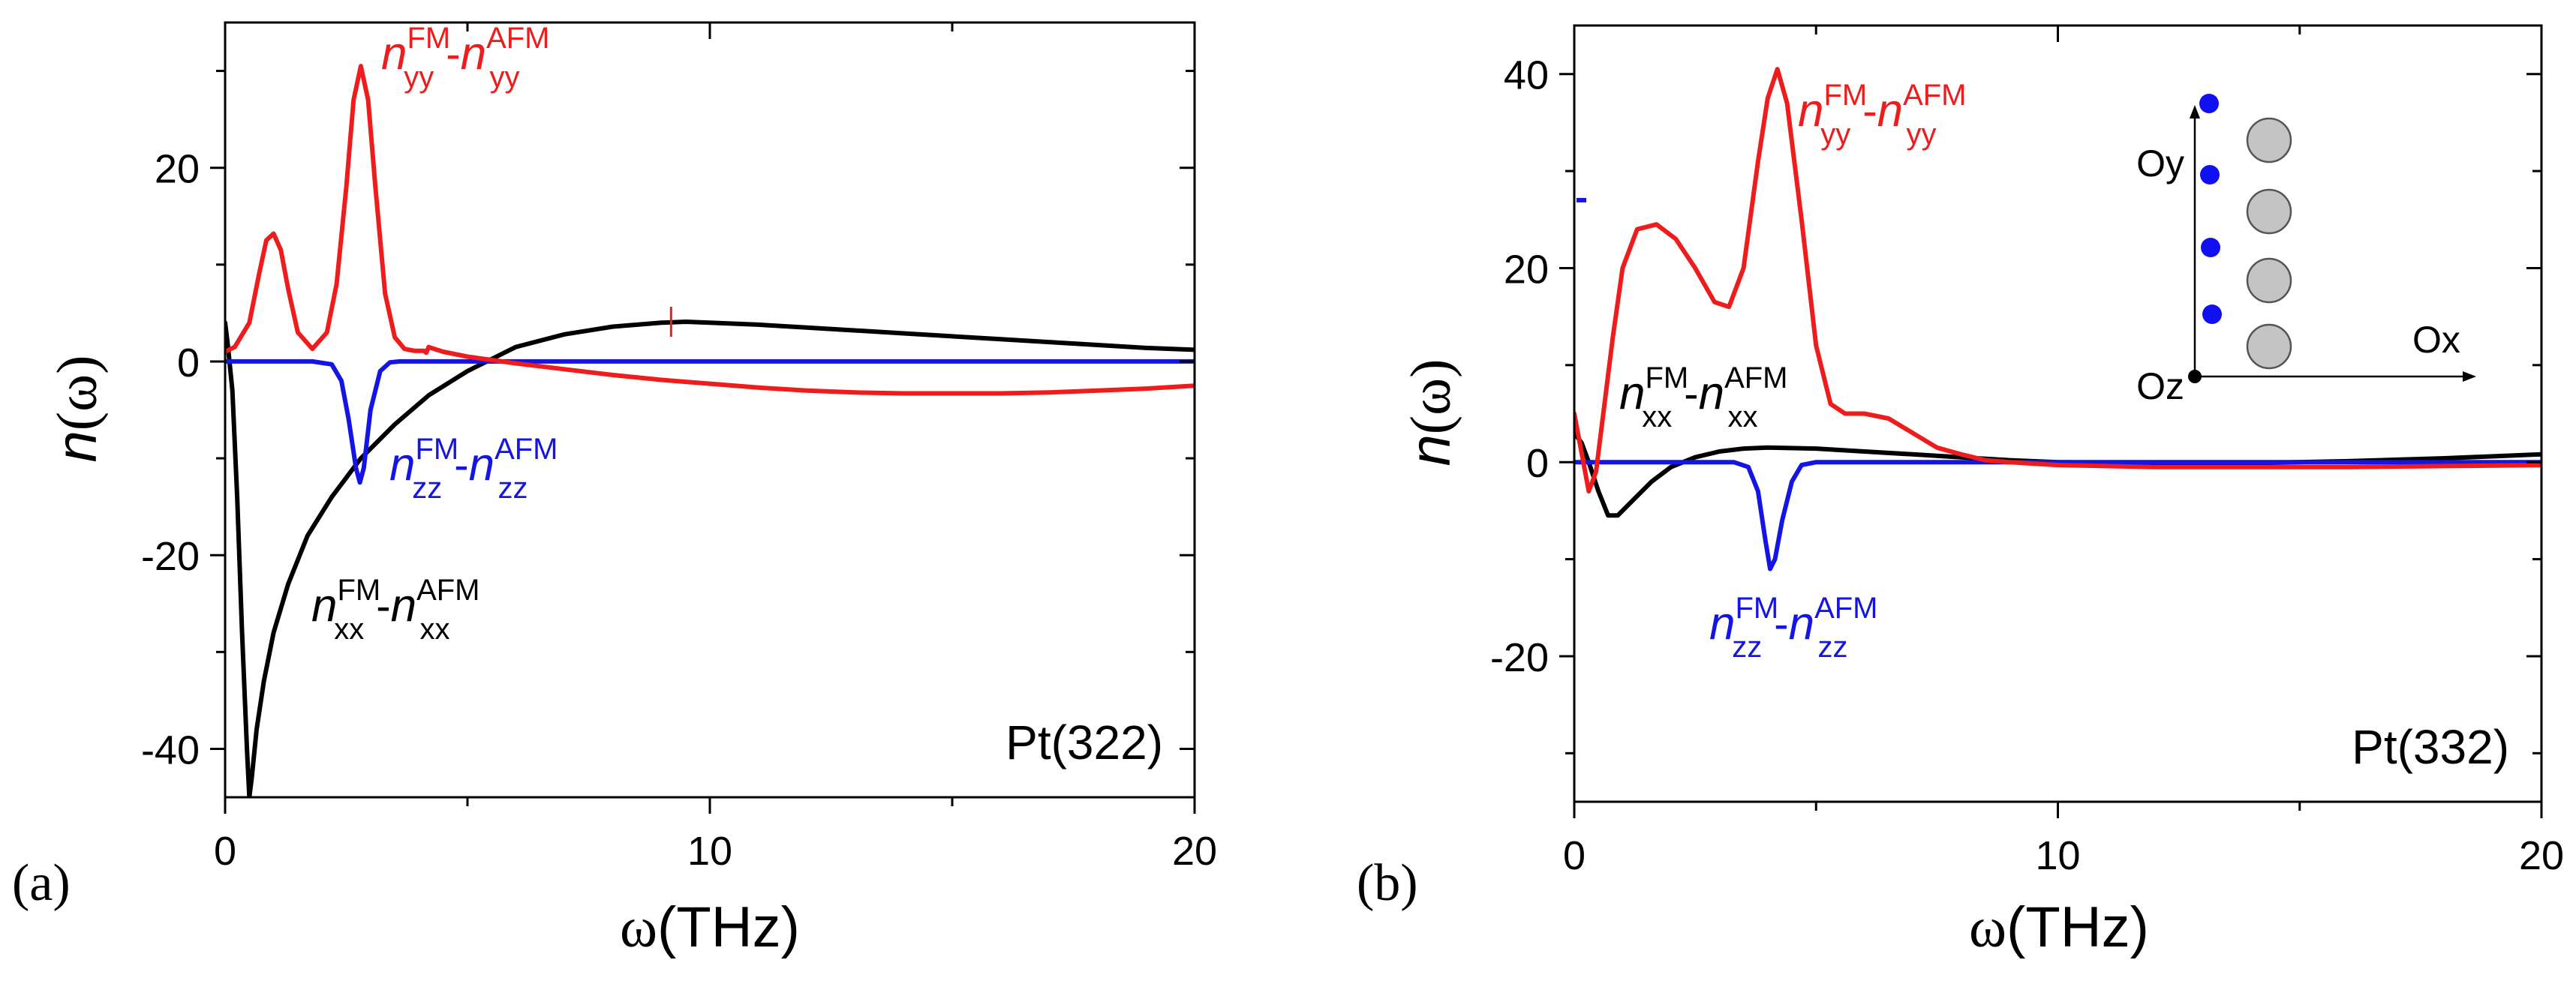 Image resolution: width=2576 pixels, height=984 pixels. Describe the element at coordinates (2469, 376) in the screenshot. I see `inset-x-arrow` at that location.